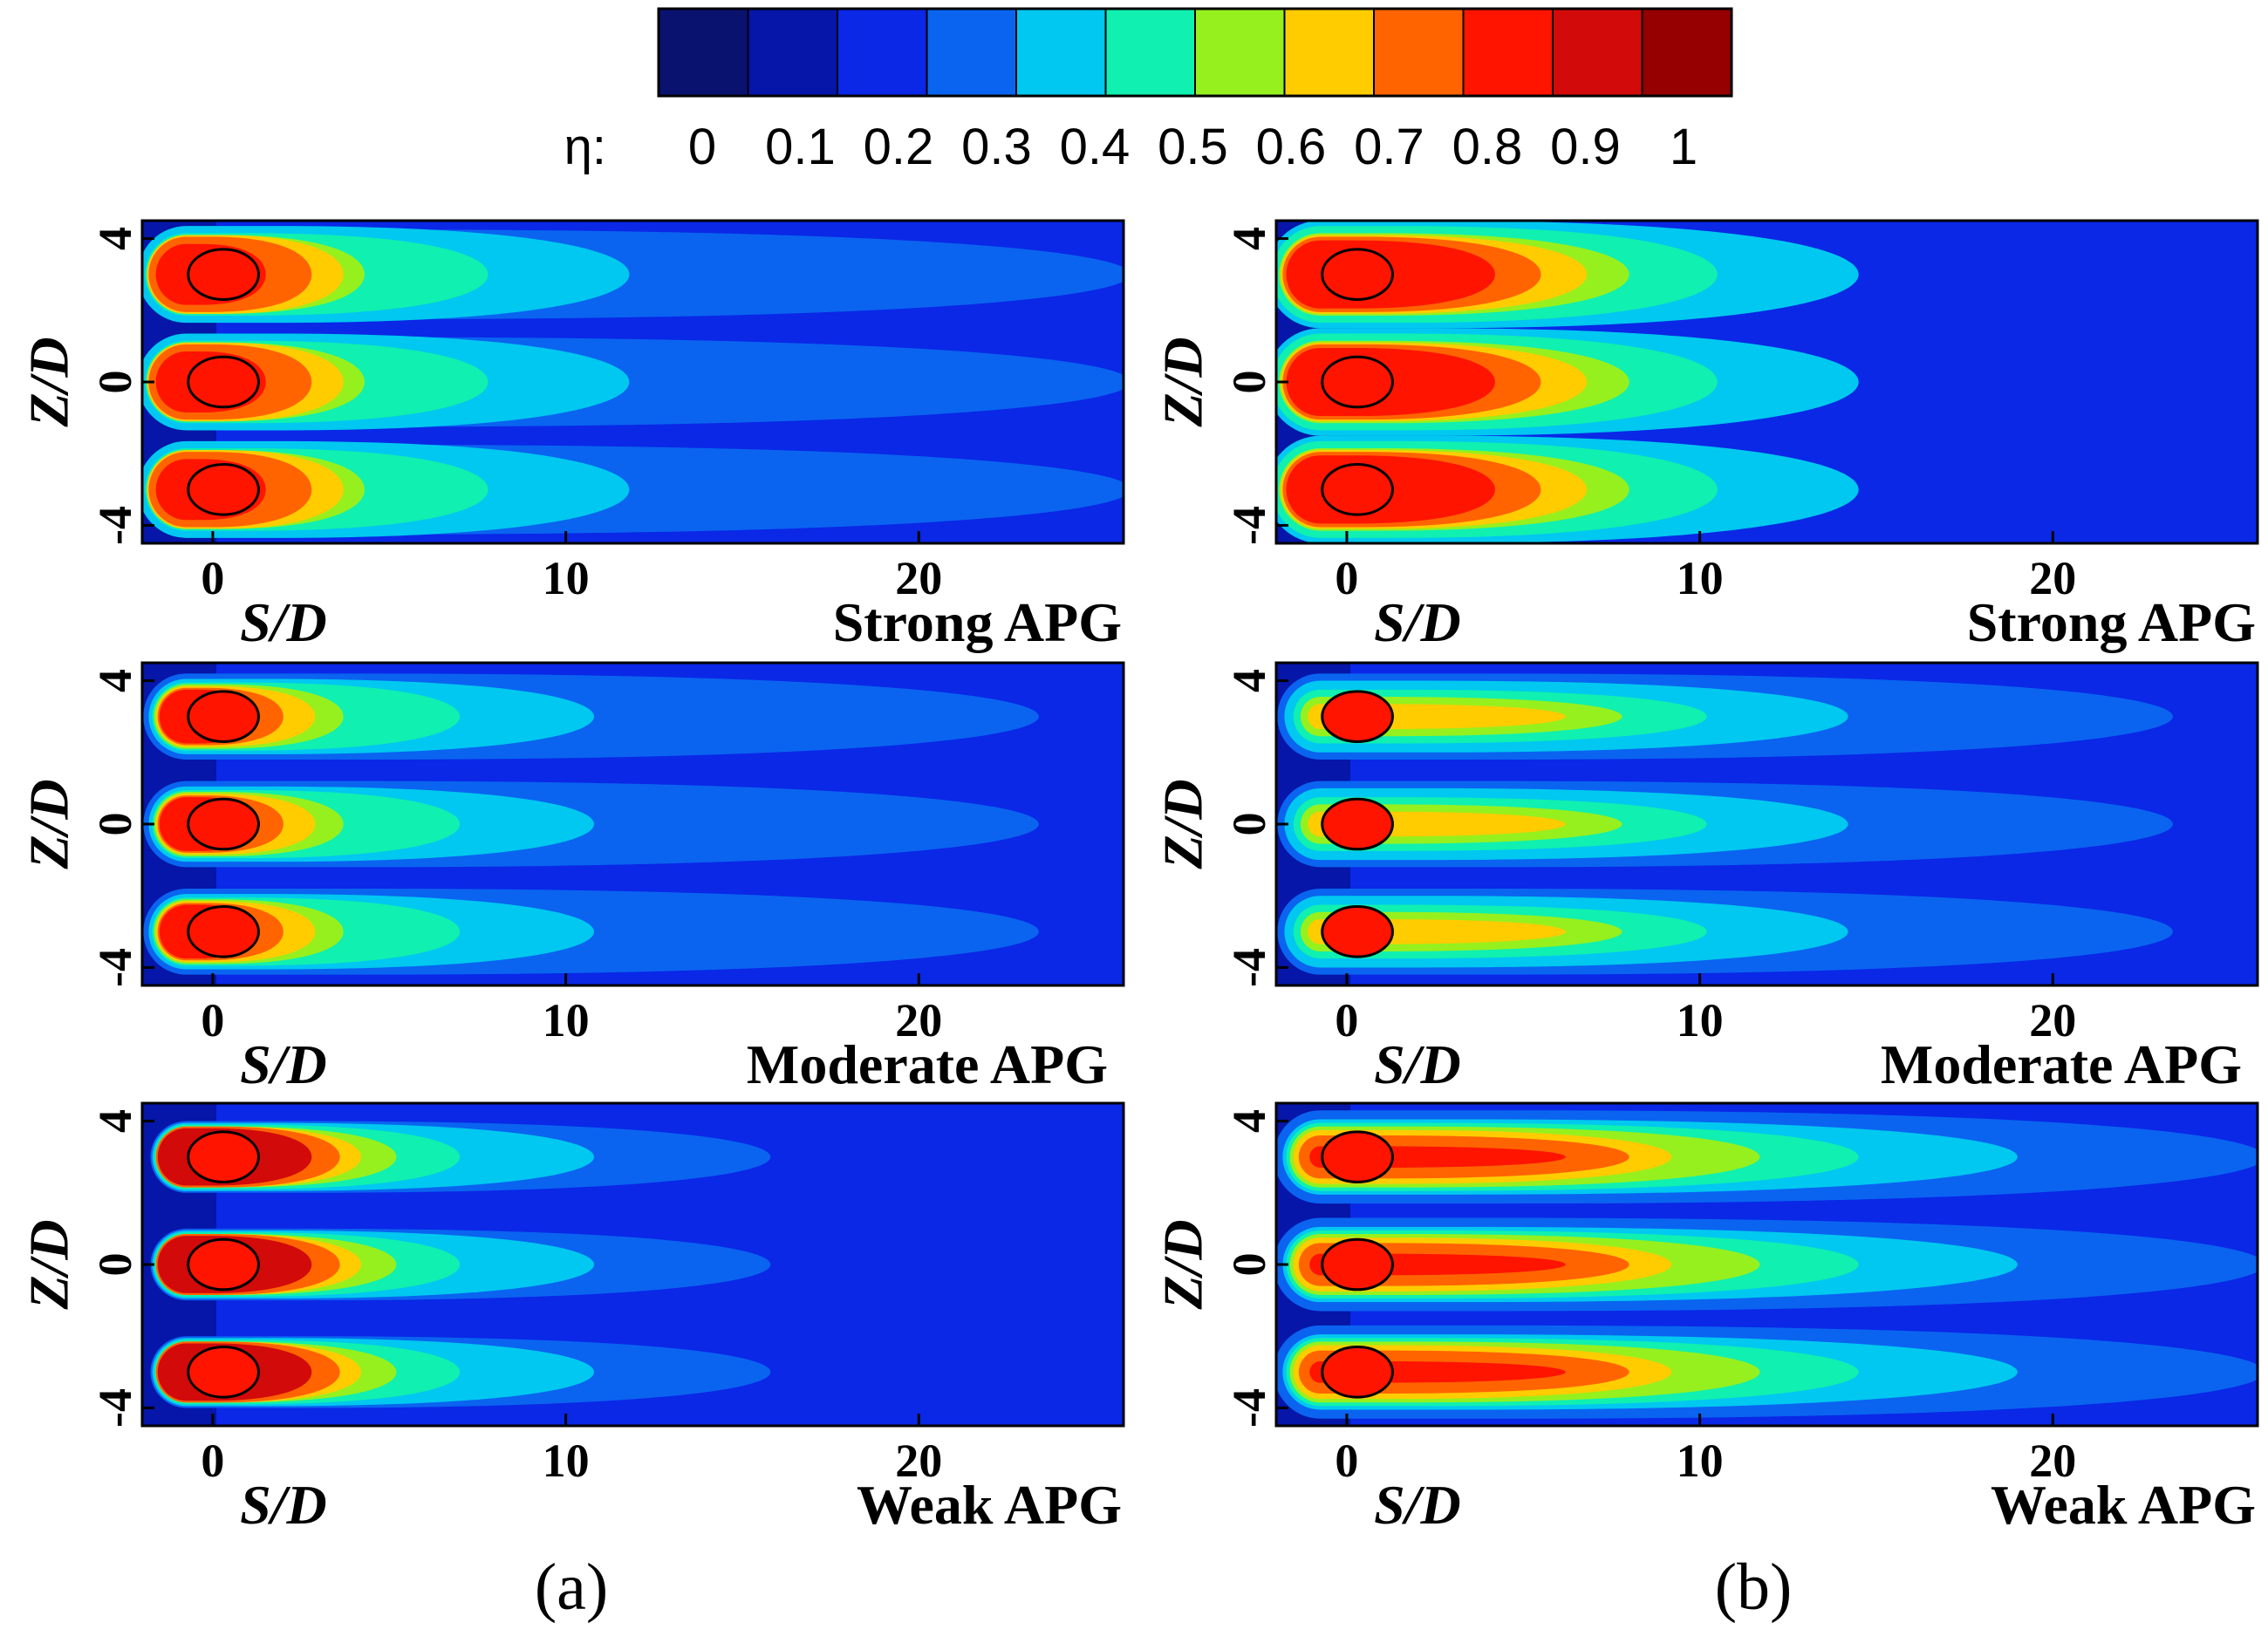  What do you see at coordinates (585, 147) in the screenshot?
I see `colorbar-symbol: η:` at bounding box center [585, 147].